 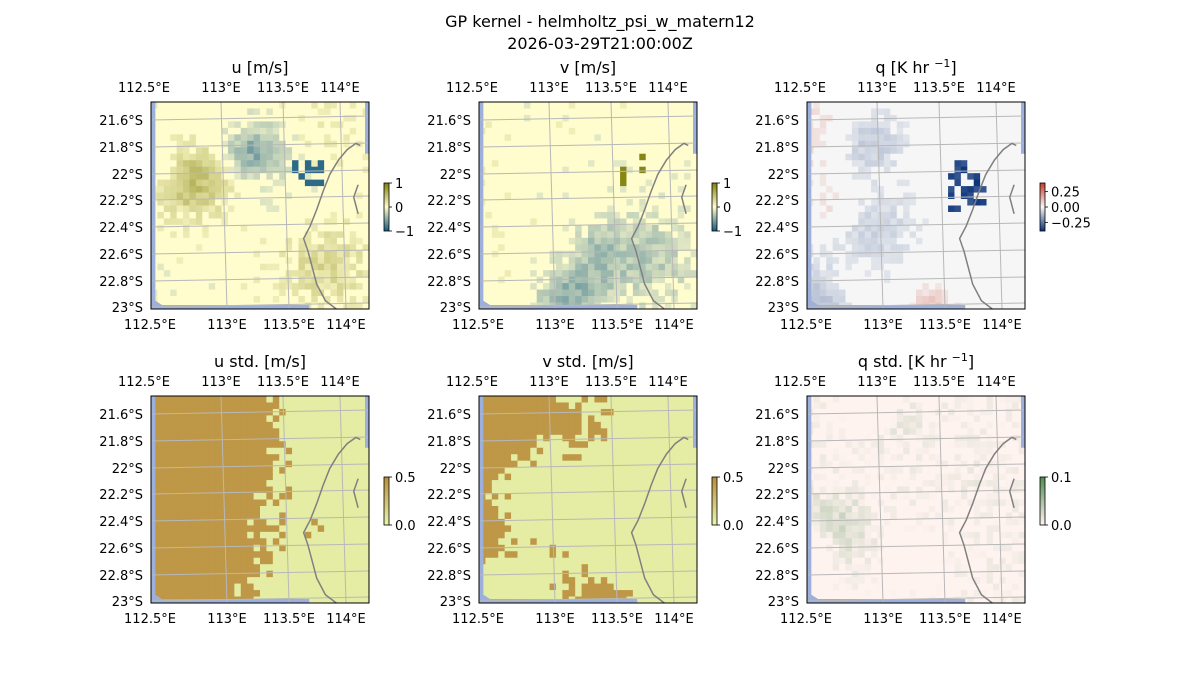 I want to click on y-tick-label: 22°S, so click(x=783, y=175).